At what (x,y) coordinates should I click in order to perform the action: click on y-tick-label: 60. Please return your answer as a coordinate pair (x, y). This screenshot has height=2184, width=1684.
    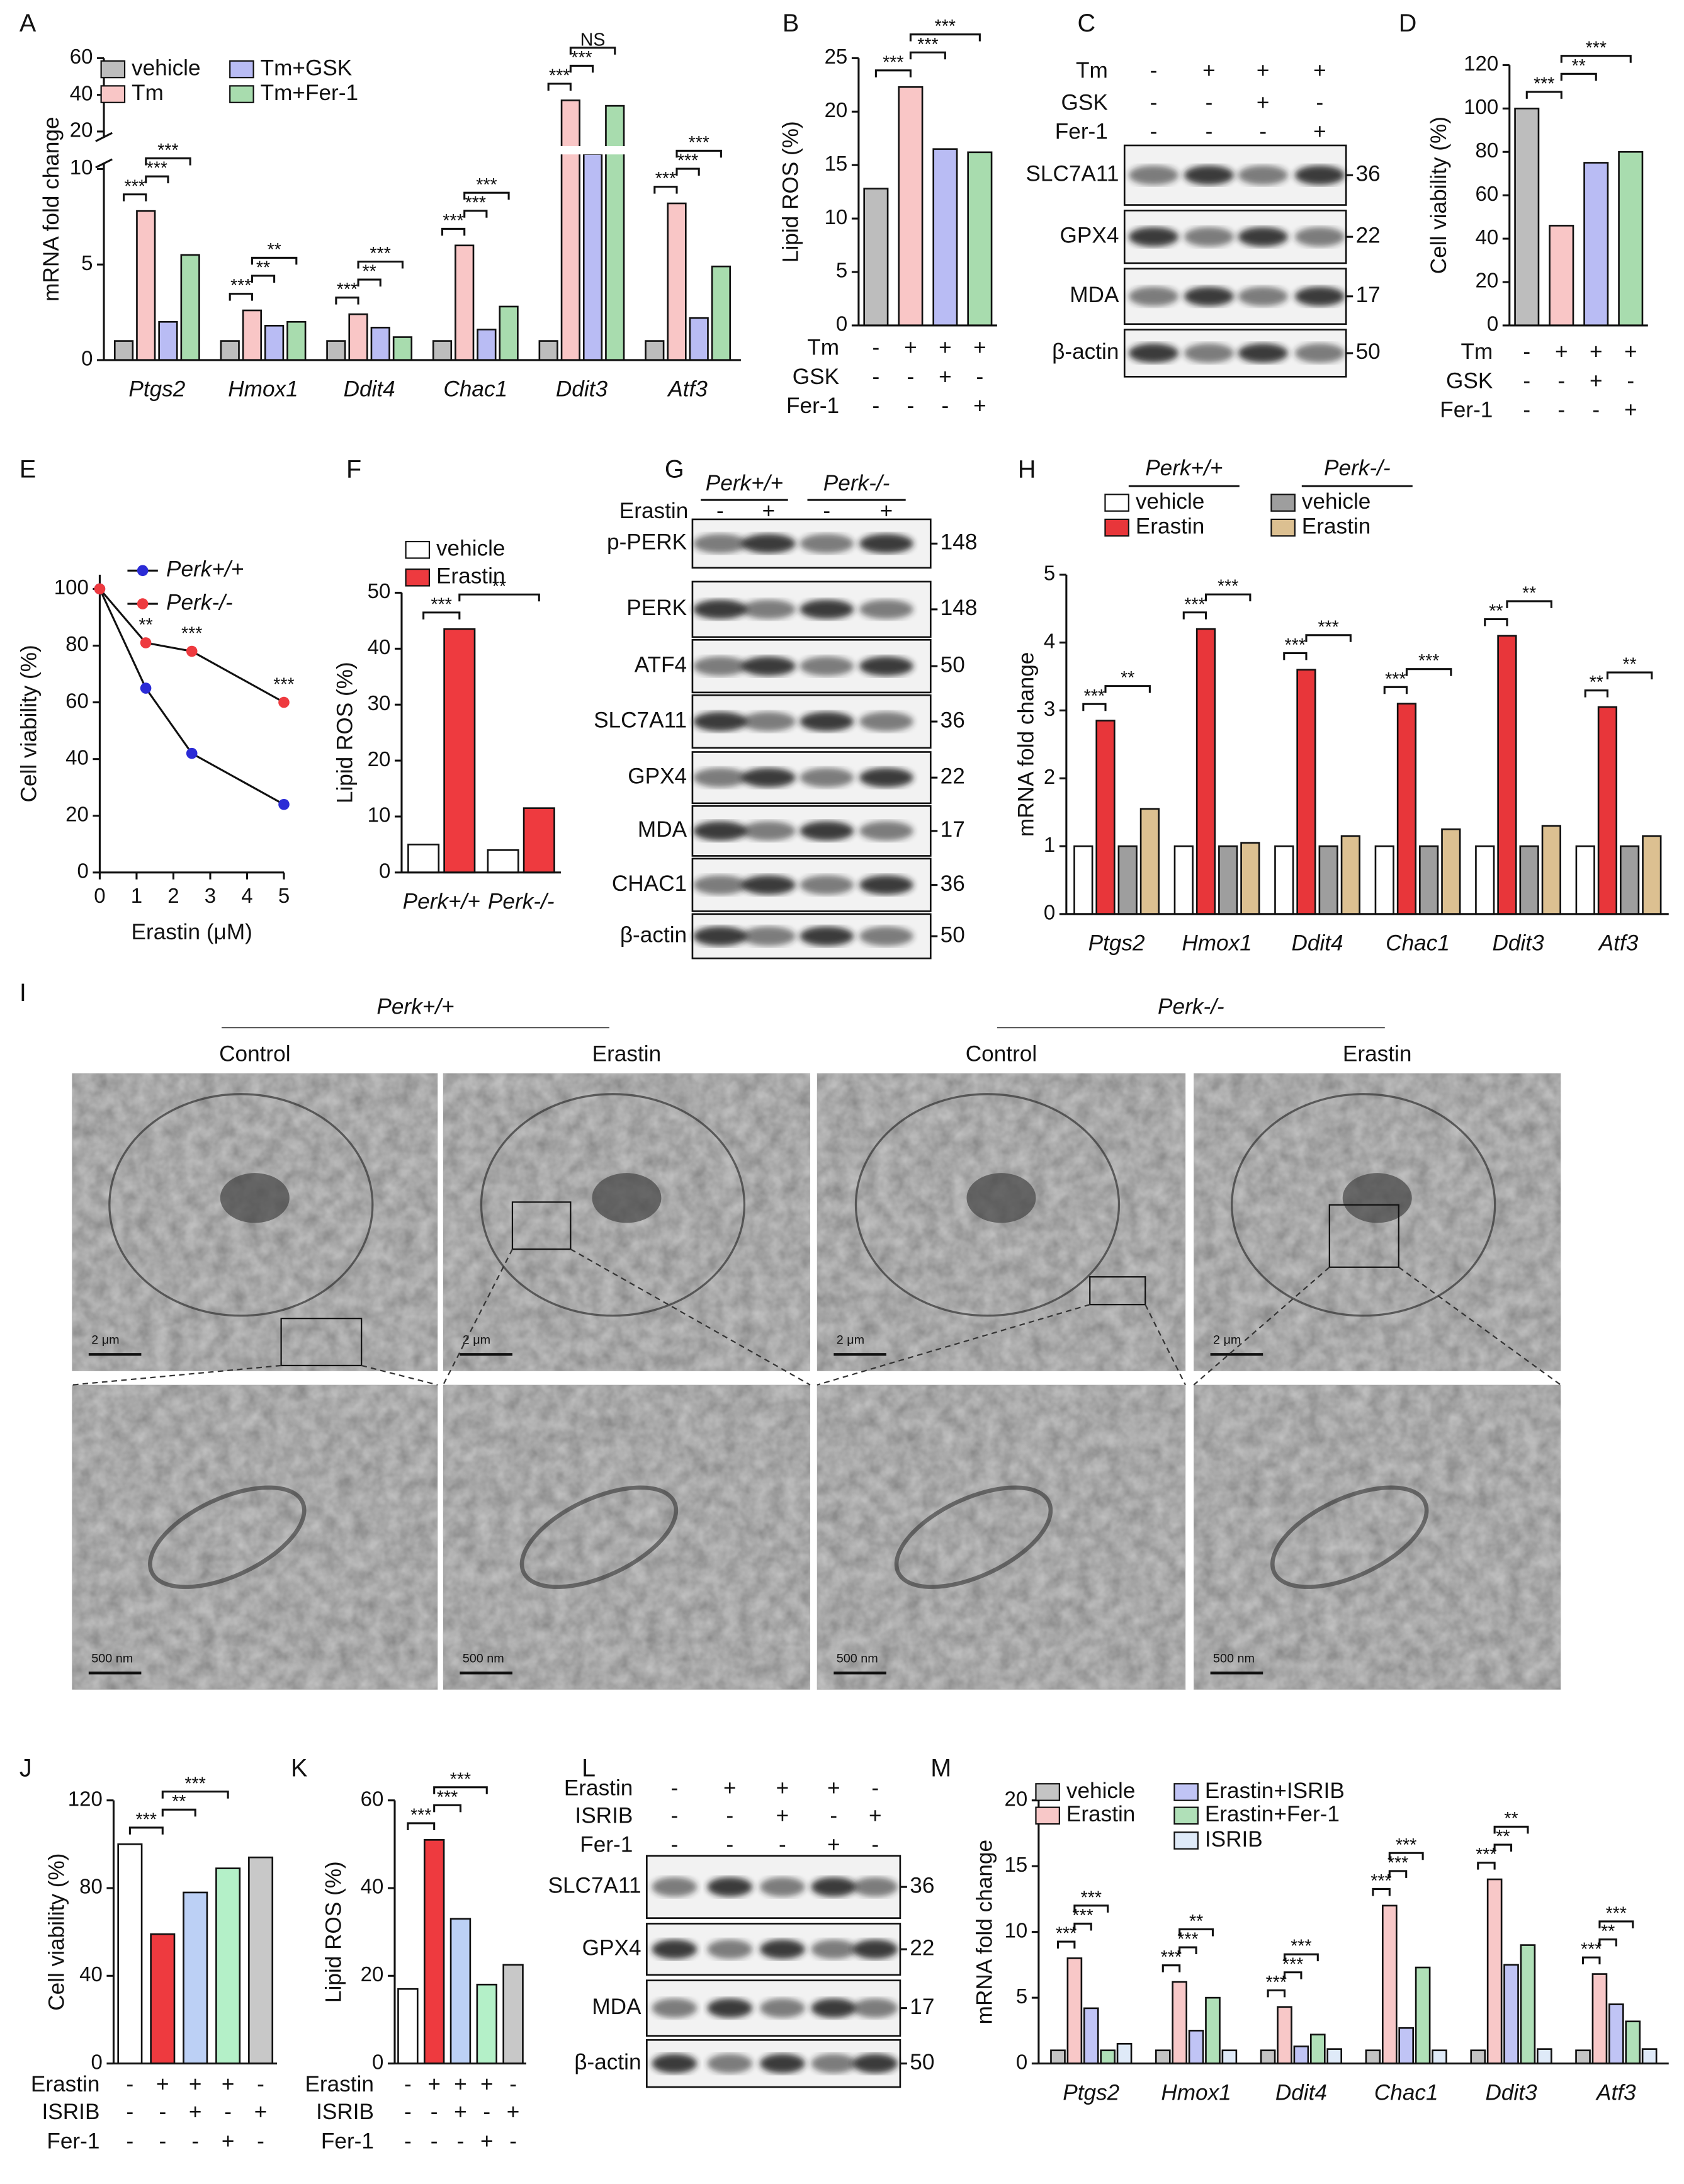
    Looking at the image, I should click on (77, 701).